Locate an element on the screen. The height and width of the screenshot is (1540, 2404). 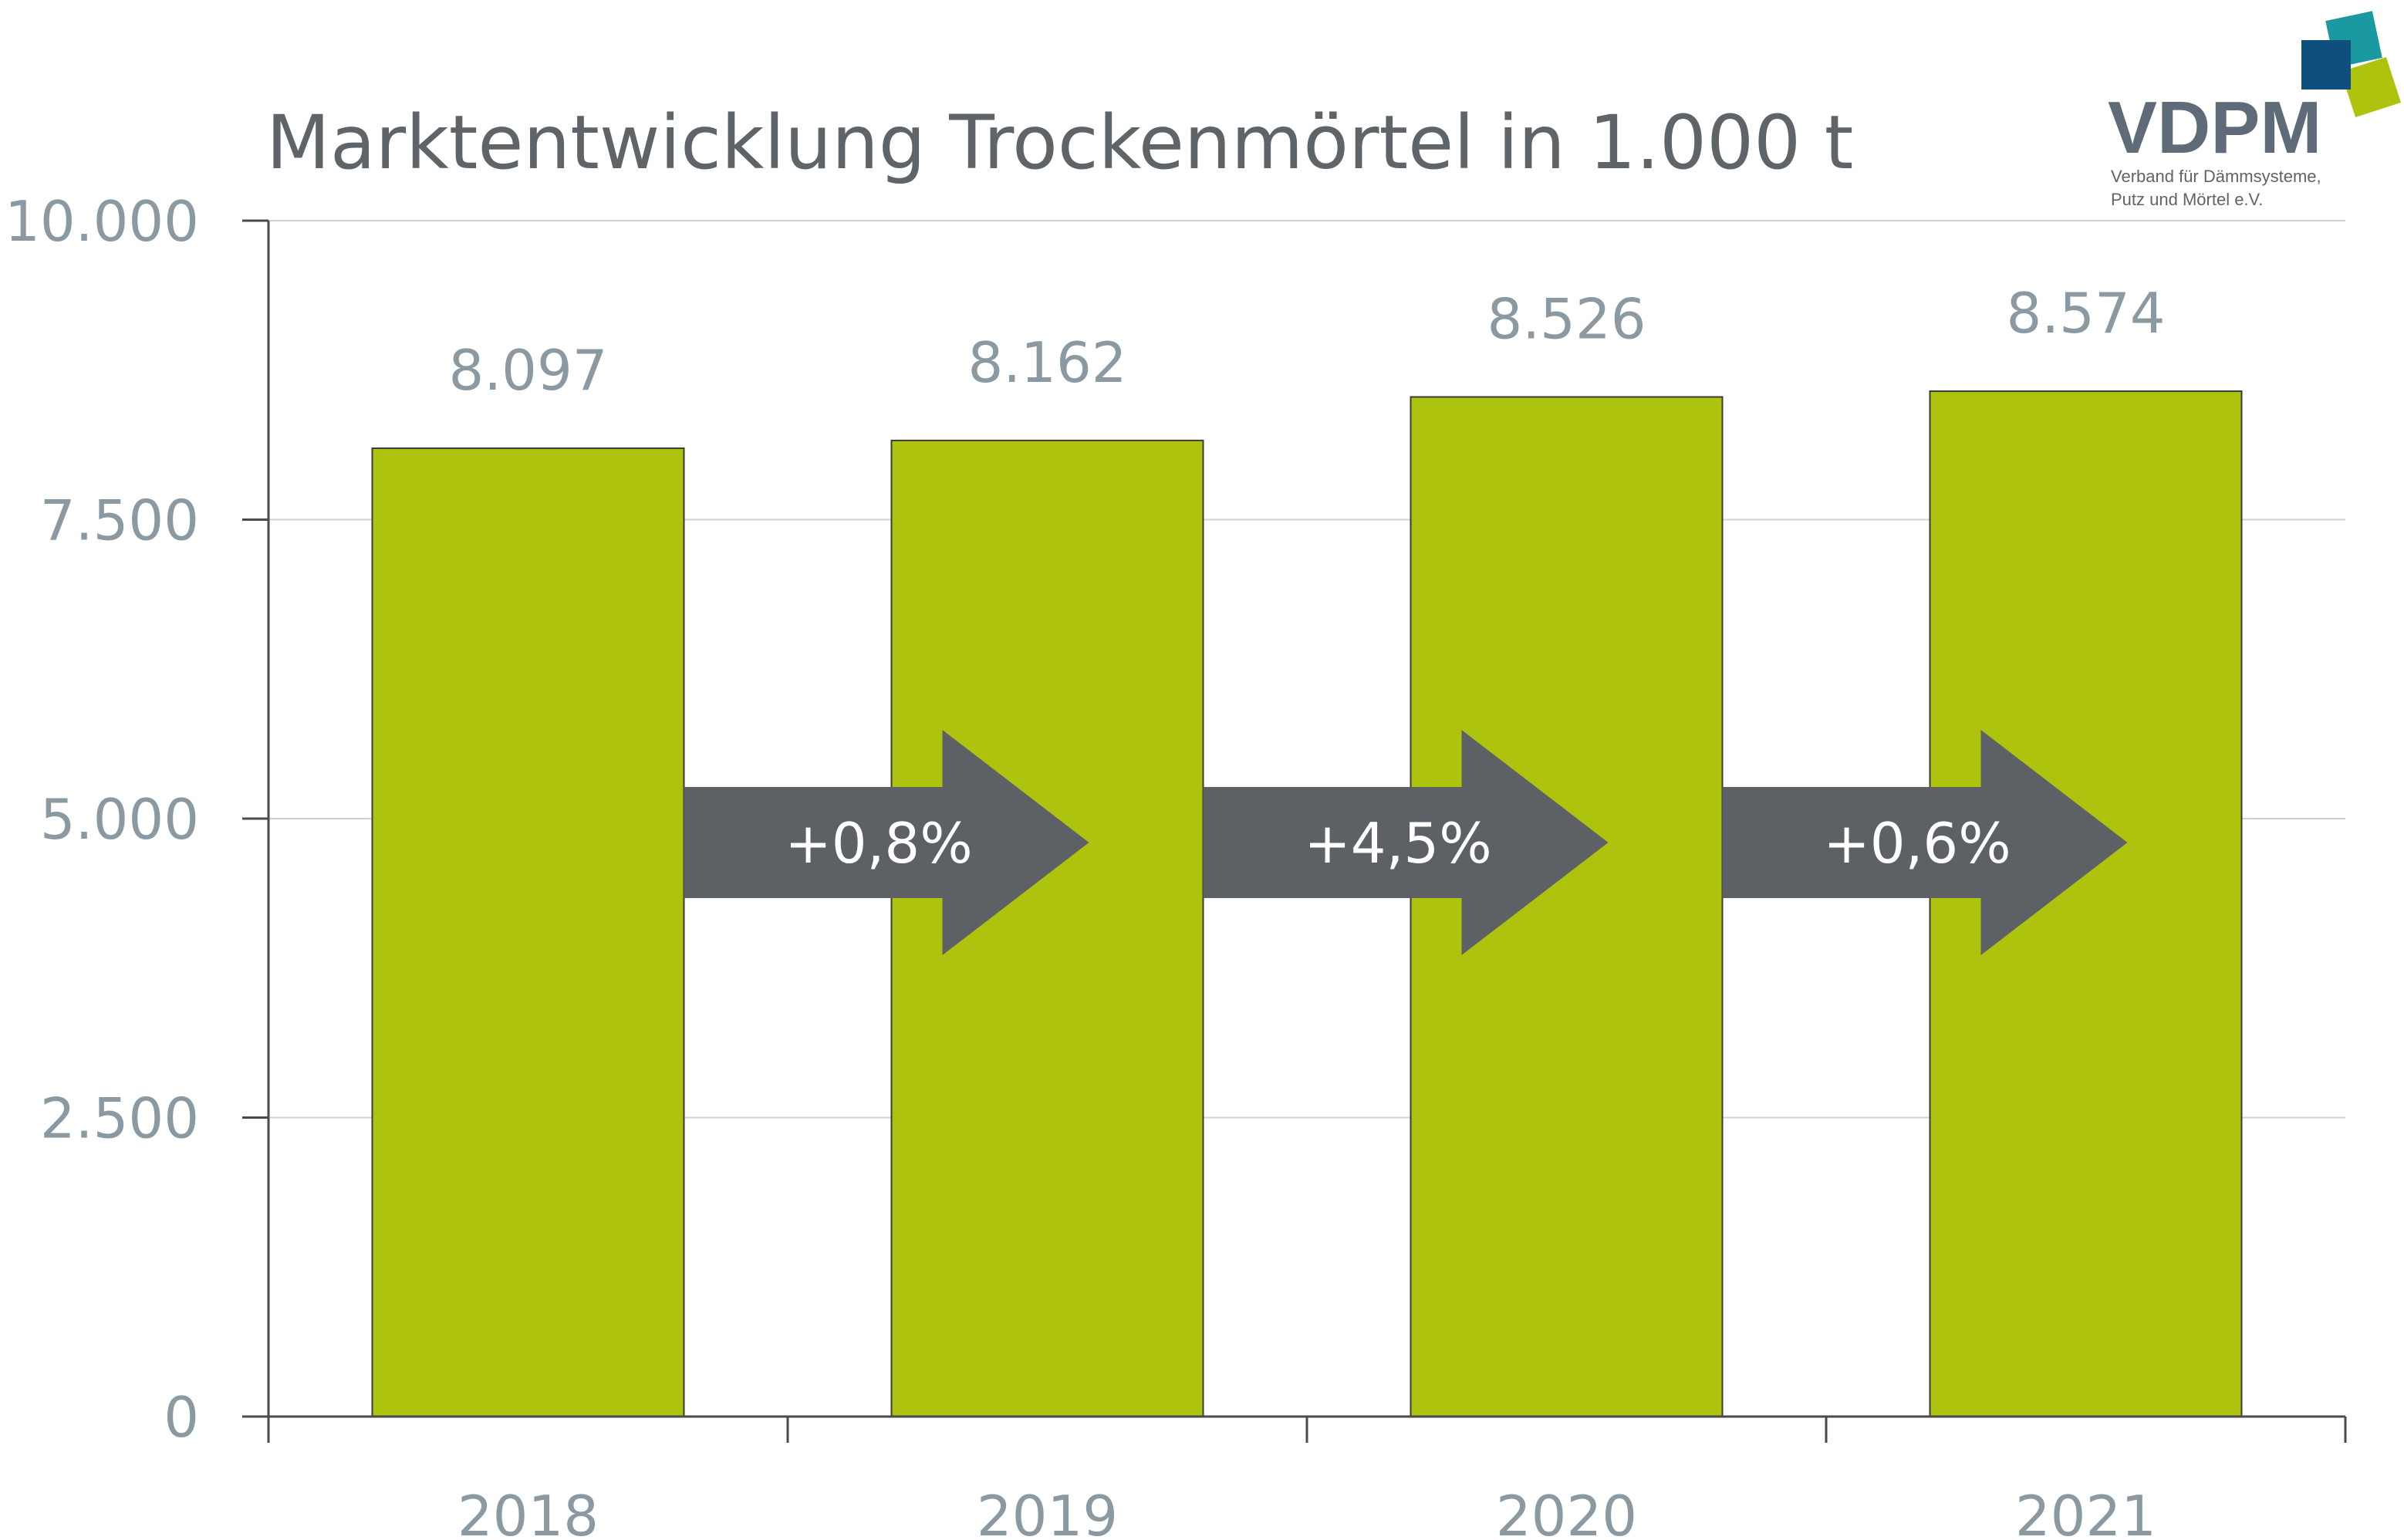
y-axis-ticks: 0 2.500 5.000 7.500 10.000 is located at coordinates (136, 819).